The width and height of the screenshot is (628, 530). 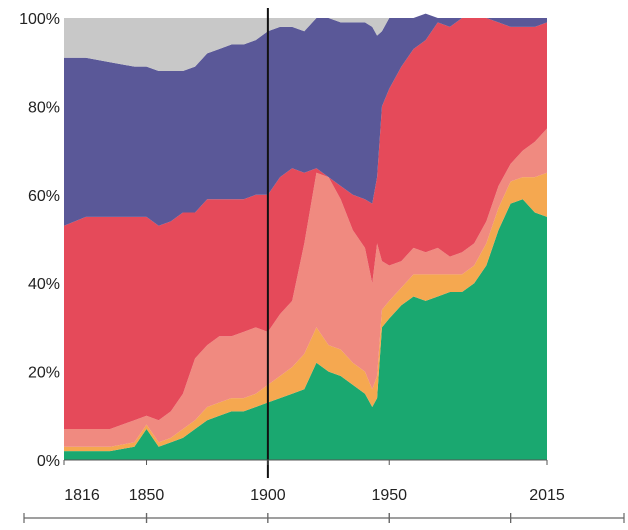 I want to click on x-tick-label: 1950, so click(x=389, y=495).